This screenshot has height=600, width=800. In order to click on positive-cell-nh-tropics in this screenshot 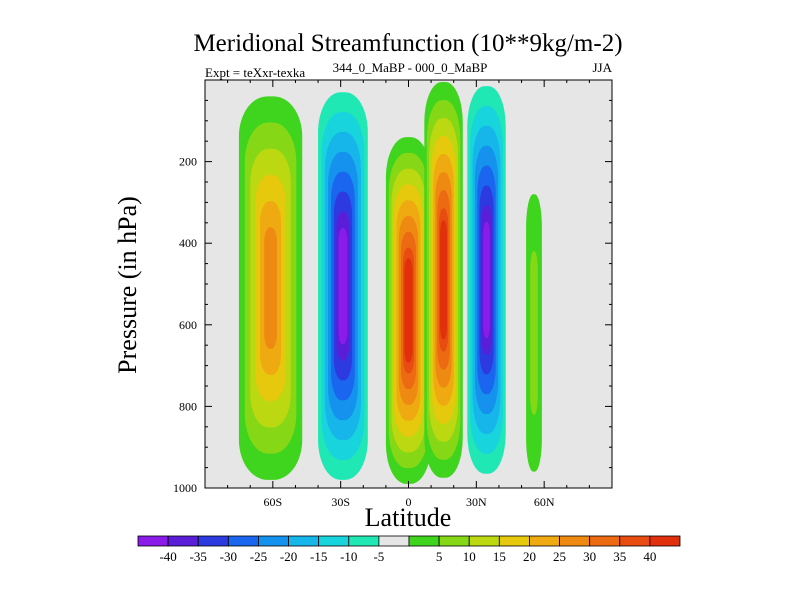, I will do `click(443, 280)`.